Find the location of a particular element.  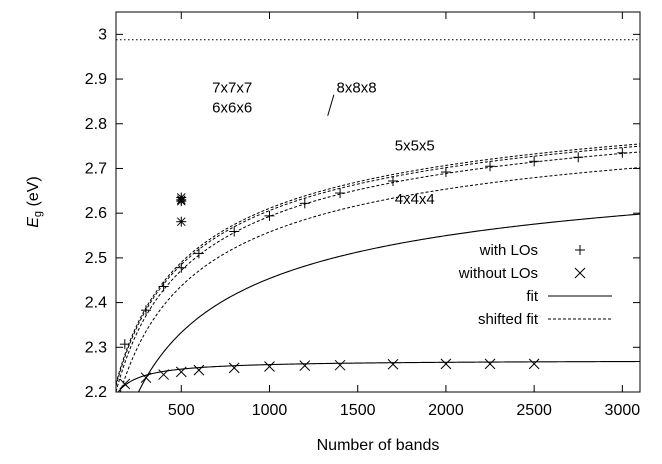

annotation-6x6x6: 6x6x6 is located at coordinates (232, 108).